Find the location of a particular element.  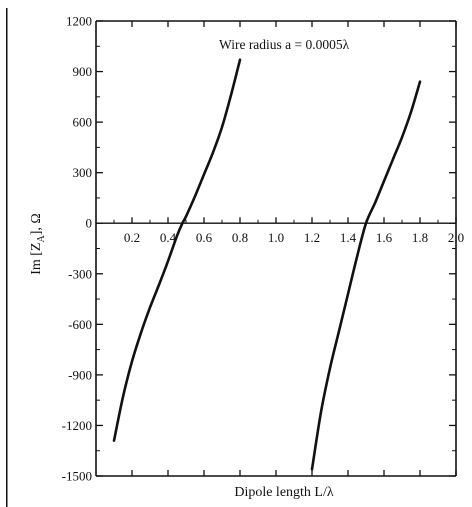

x-tick-label: 0.6 is located at coordinates (204, 237).